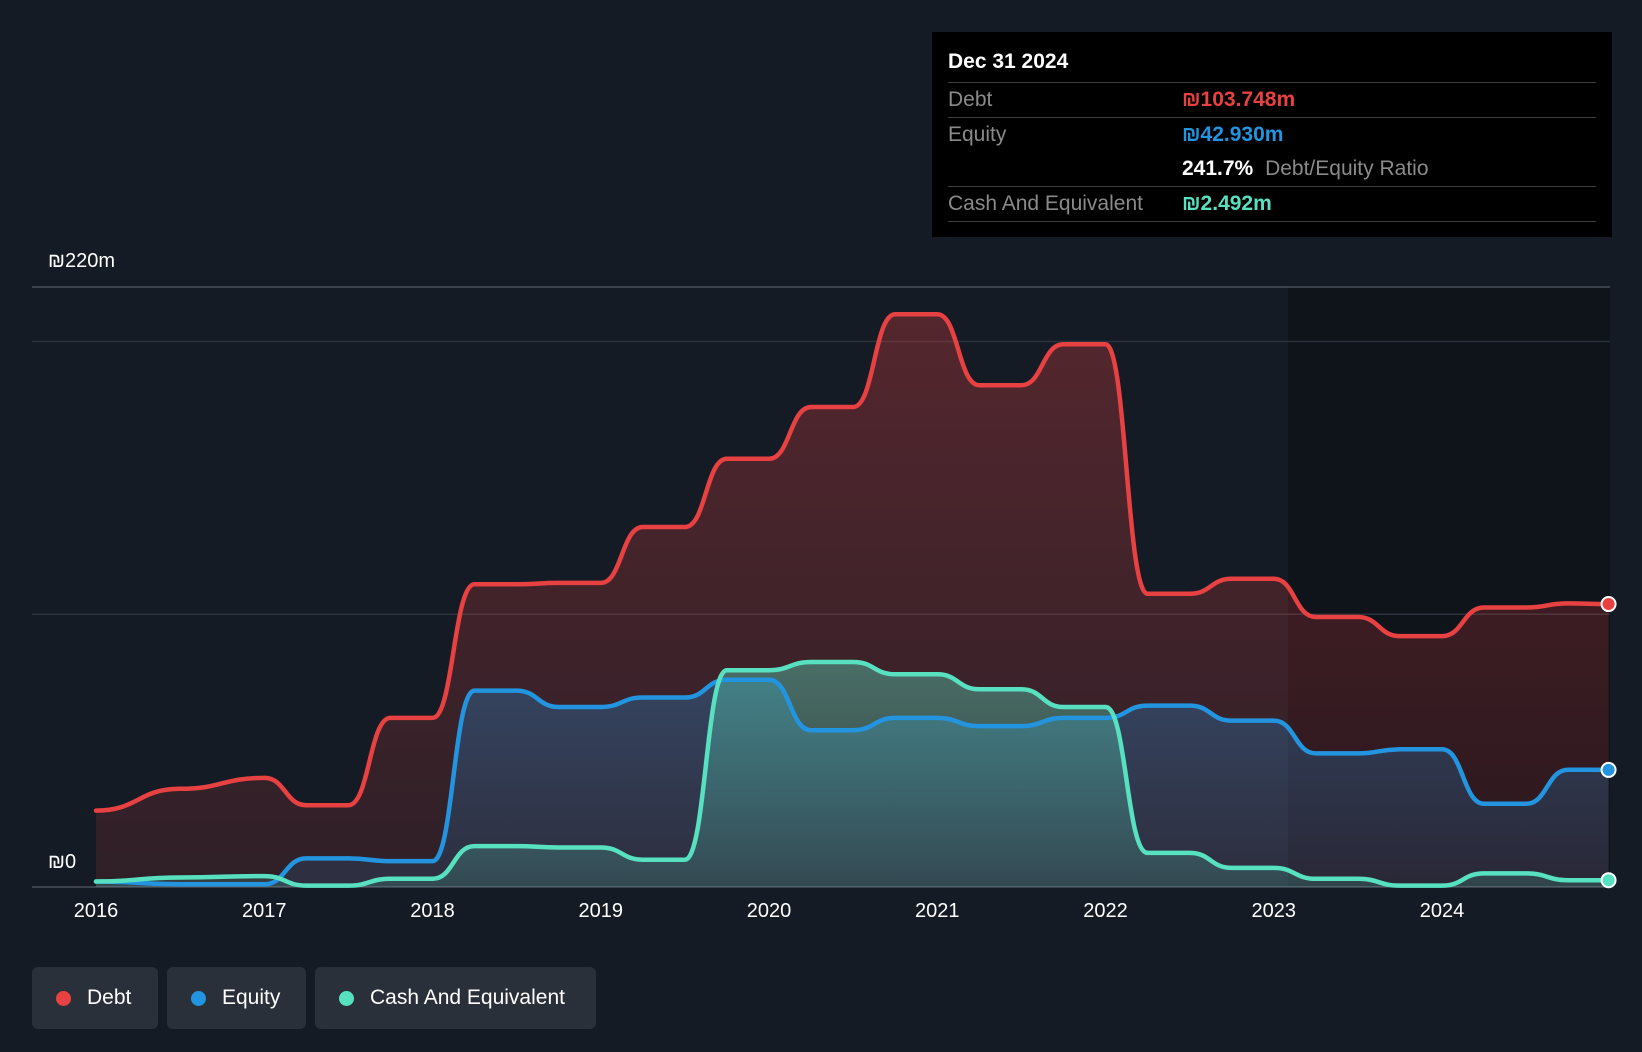 The image size is (1642, 1052). Describe the element at coordinates (601, 911) in the screenshot. I see `x-tick-label: 2019` at that location.